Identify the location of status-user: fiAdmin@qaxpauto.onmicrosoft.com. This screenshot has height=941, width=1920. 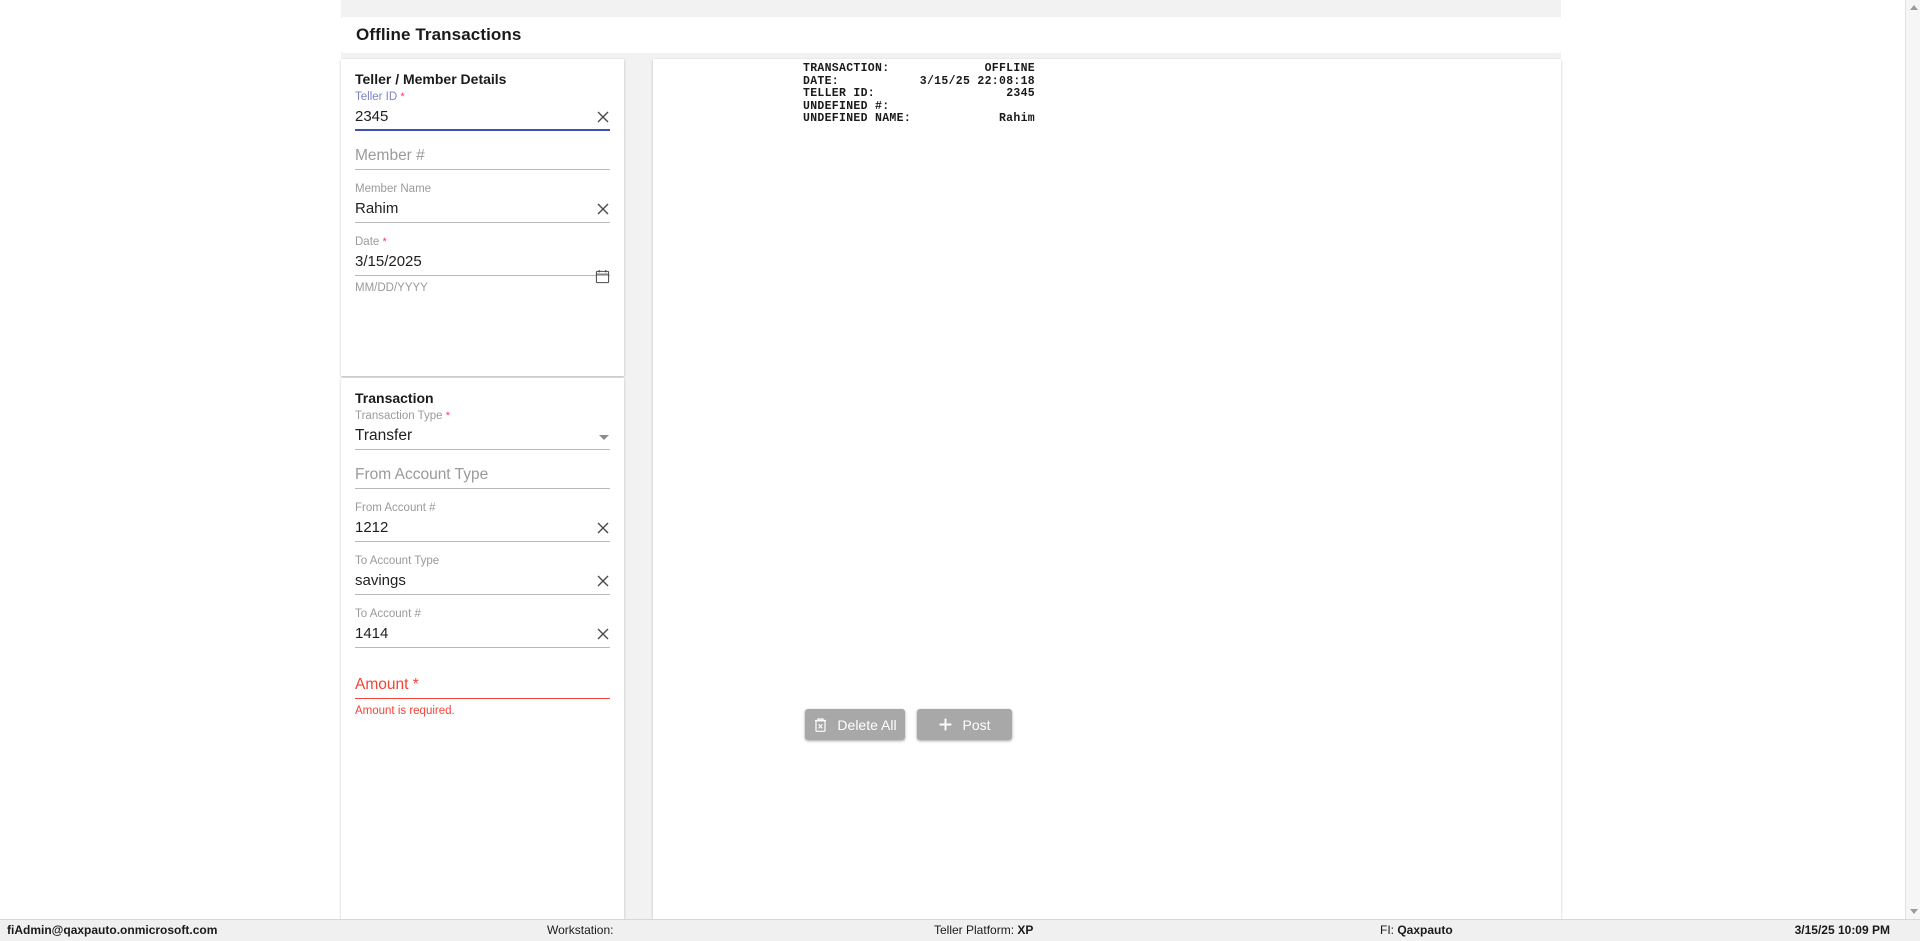
(112, 930).